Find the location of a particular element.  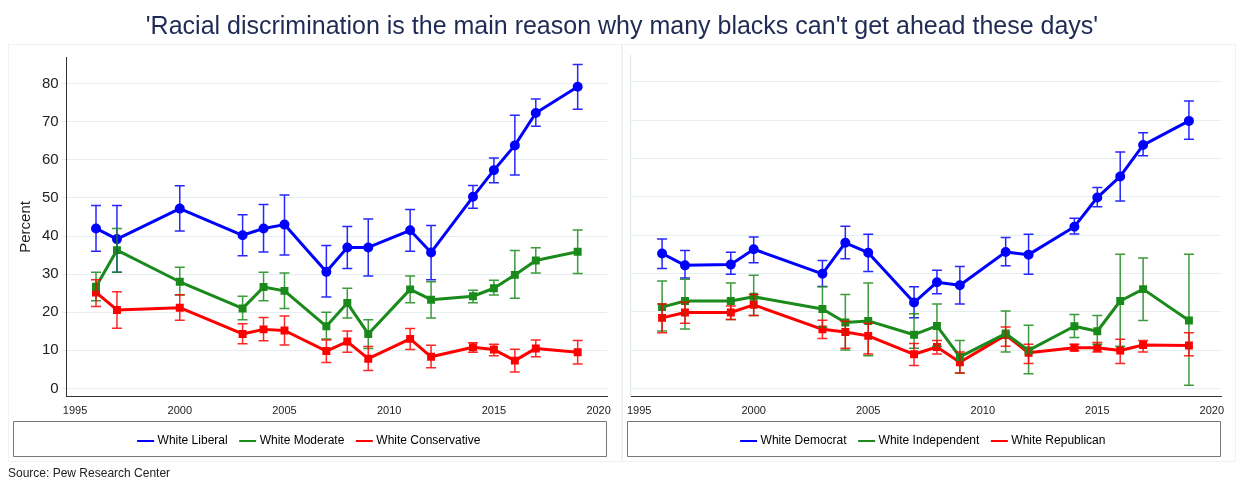

y-tick-label: 0 is located at coordinates (54, 387).